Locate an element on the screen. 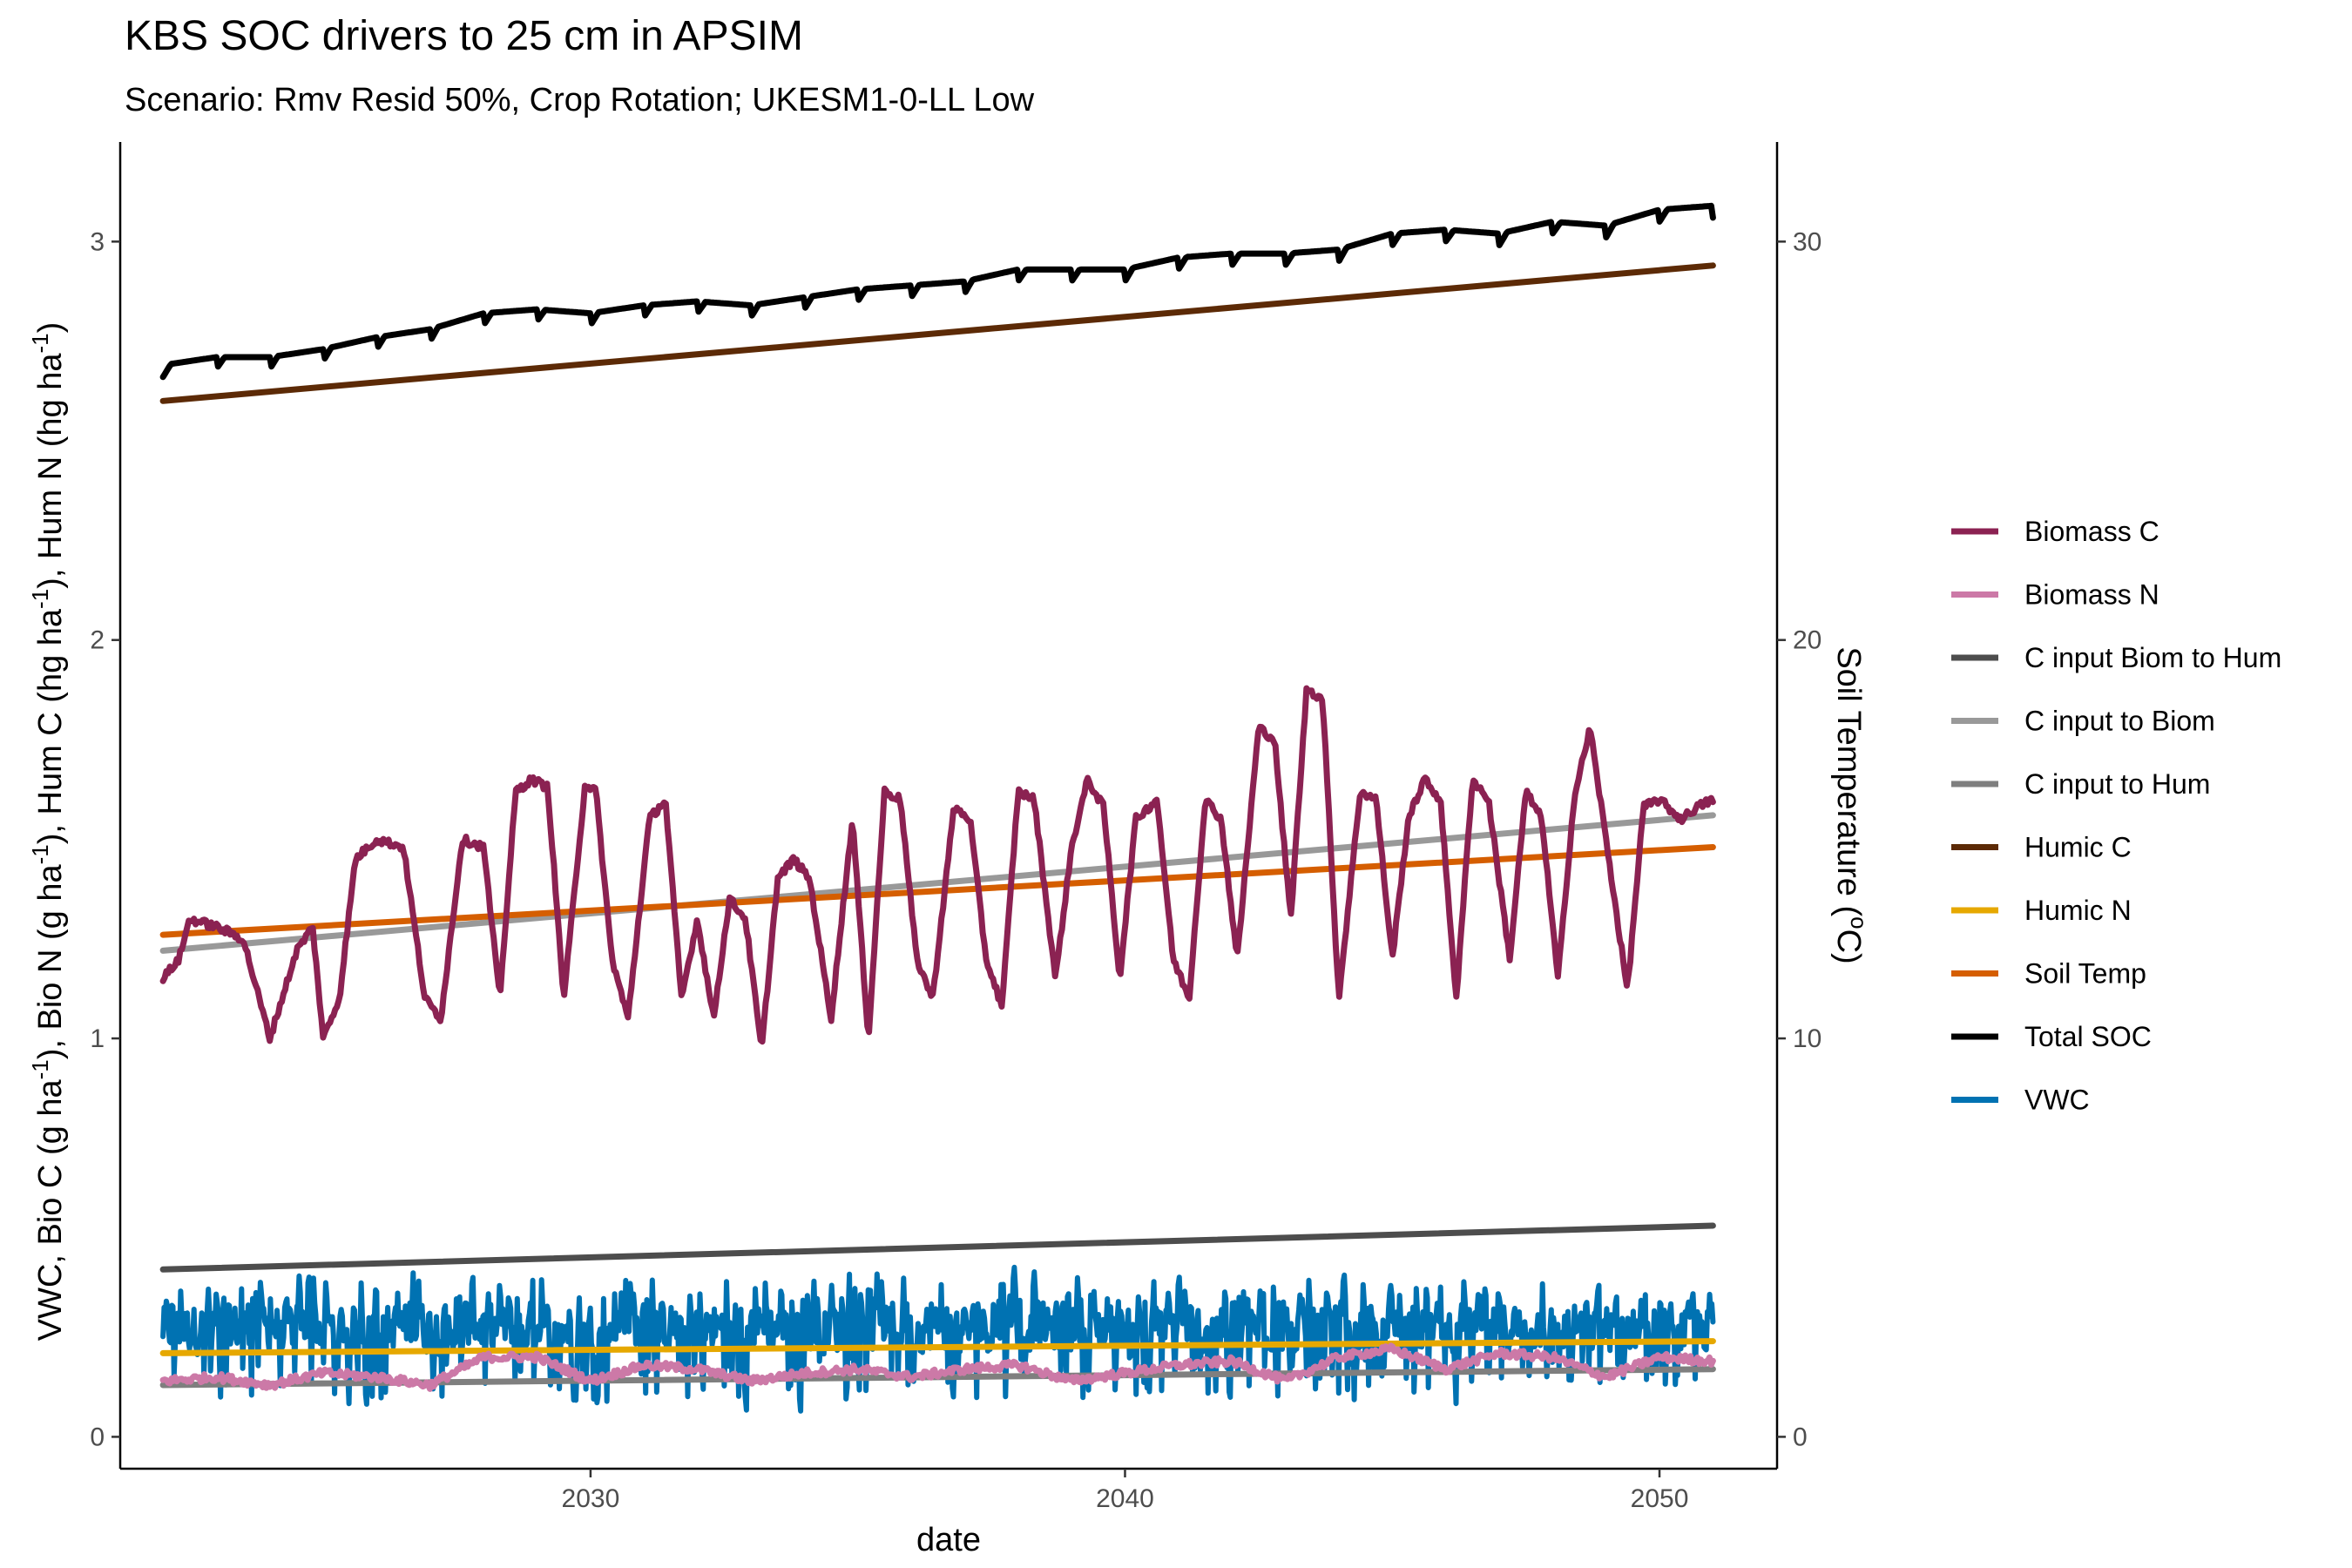 The height and width of the screenshot is (1568, 2352). y-tick-label-right: 10 is located at coordinates (1807, 1038).